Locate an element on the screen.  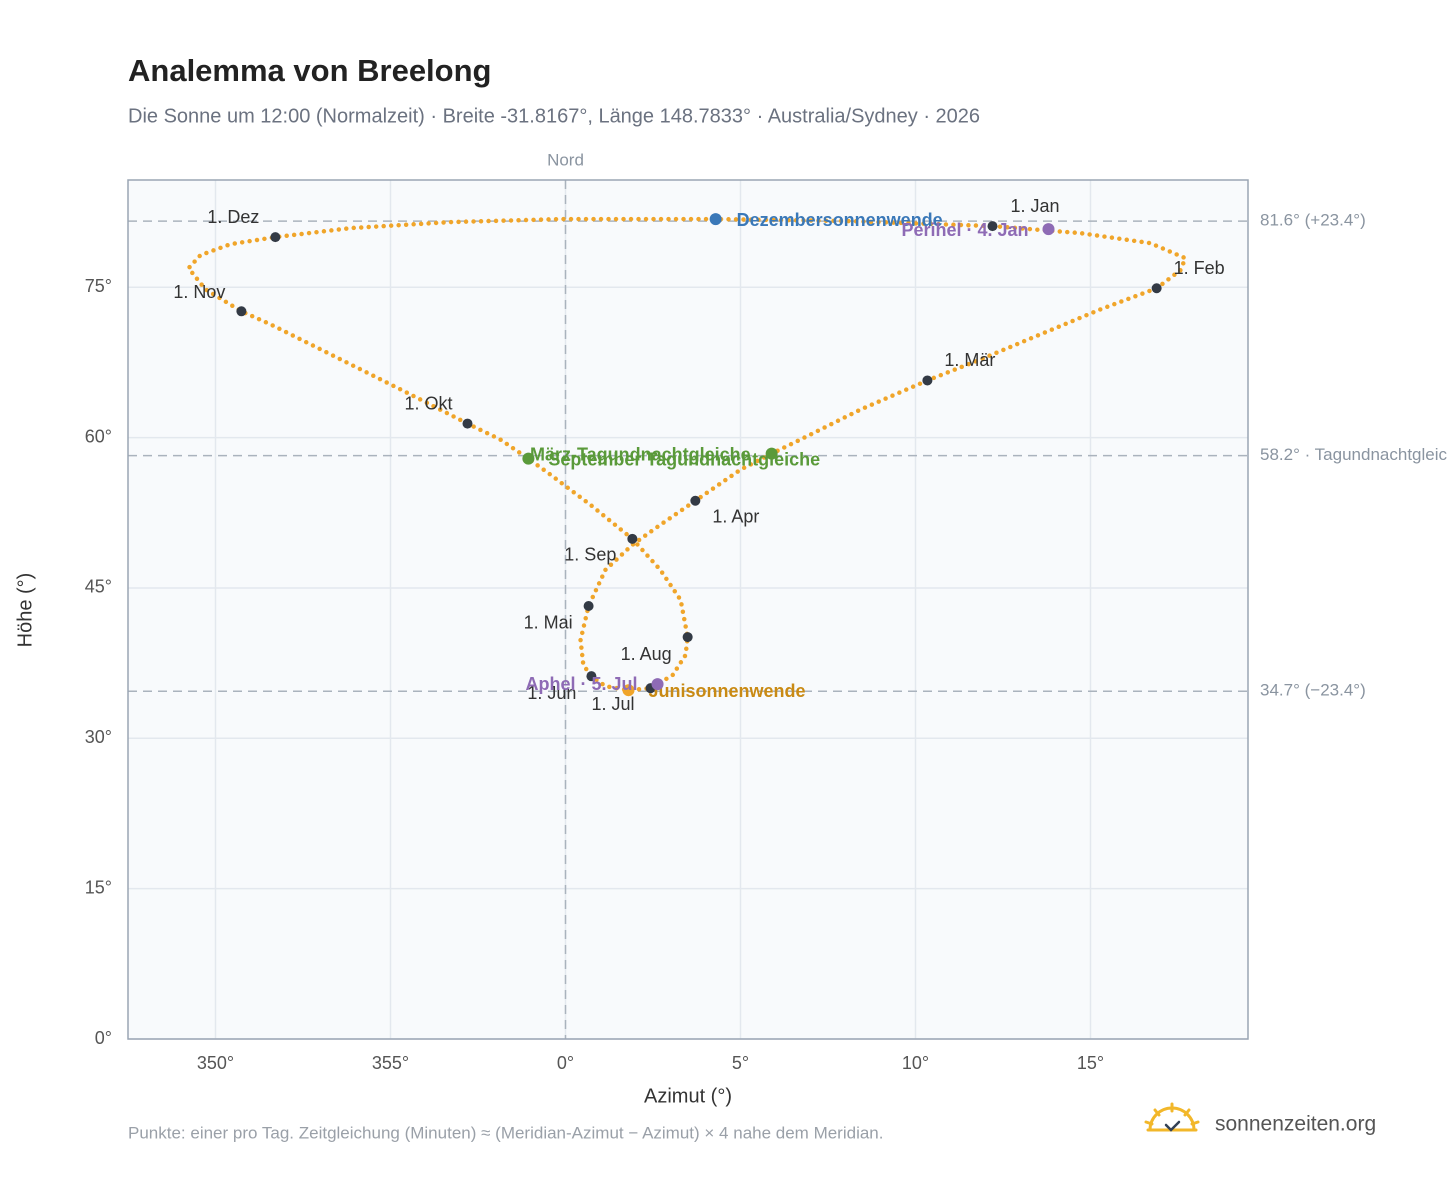
x-tick-label: 10° is located at coordinates (915, 1063).